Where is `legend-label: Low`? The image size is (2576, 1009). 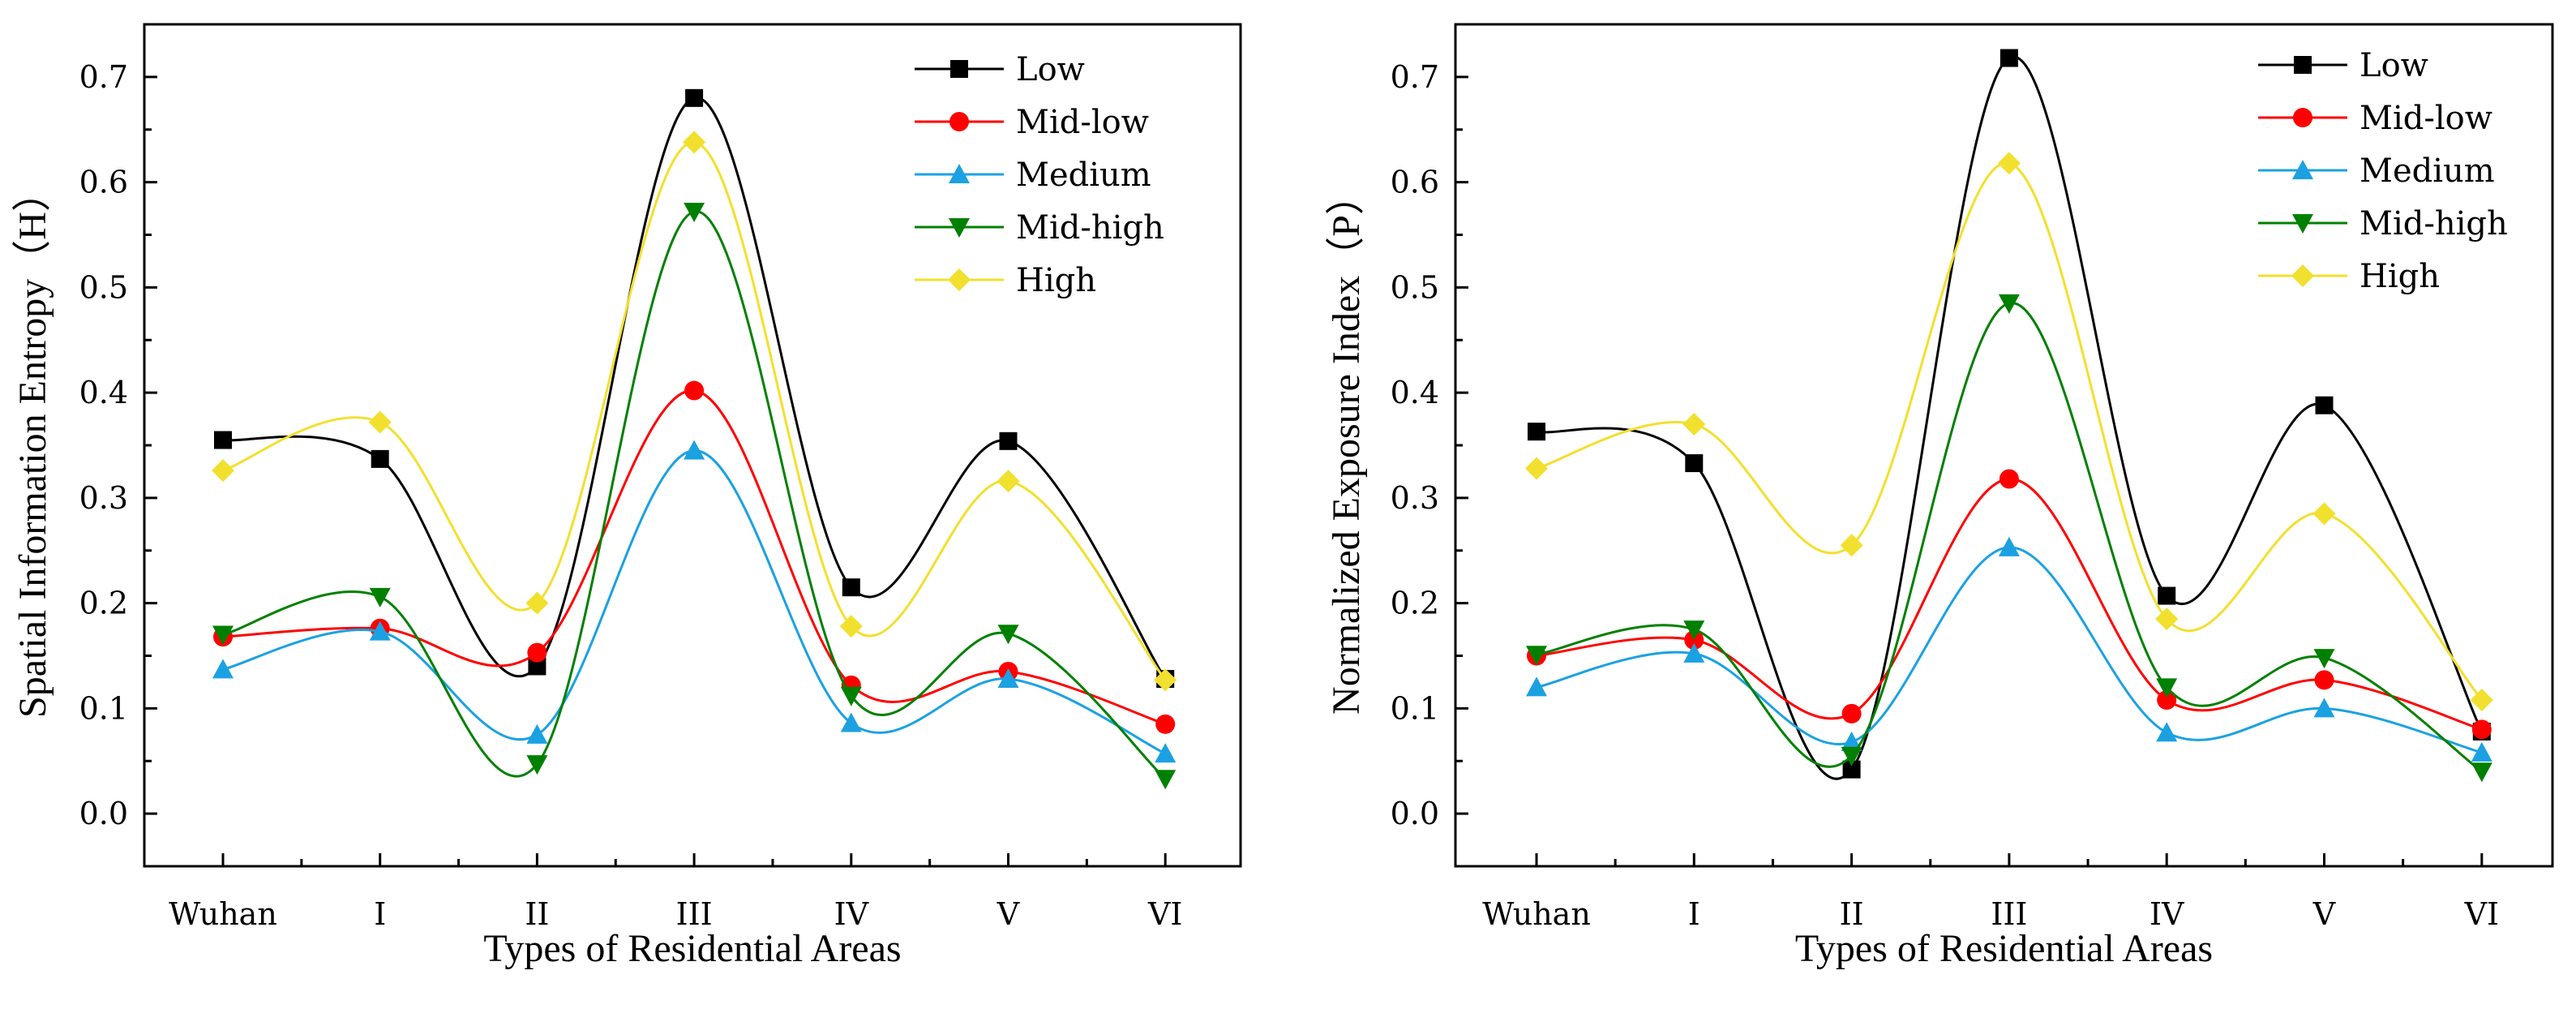
legend-label: Low is located at coordinates (1050, 69).